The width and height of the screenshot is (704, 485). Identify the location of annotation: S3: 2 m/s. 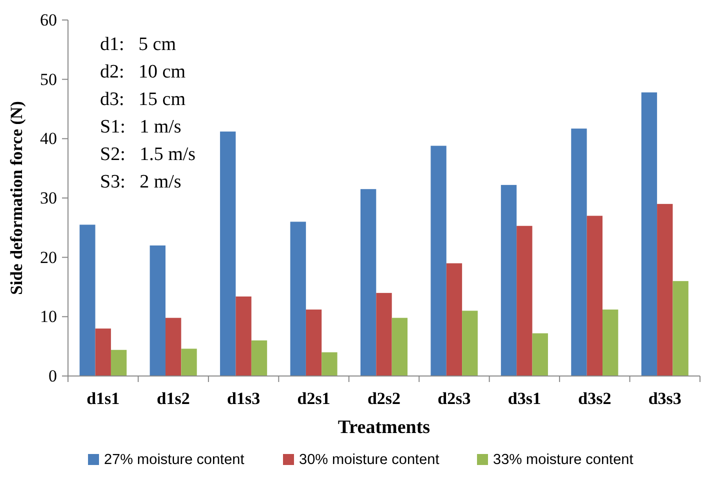
(141, 182).